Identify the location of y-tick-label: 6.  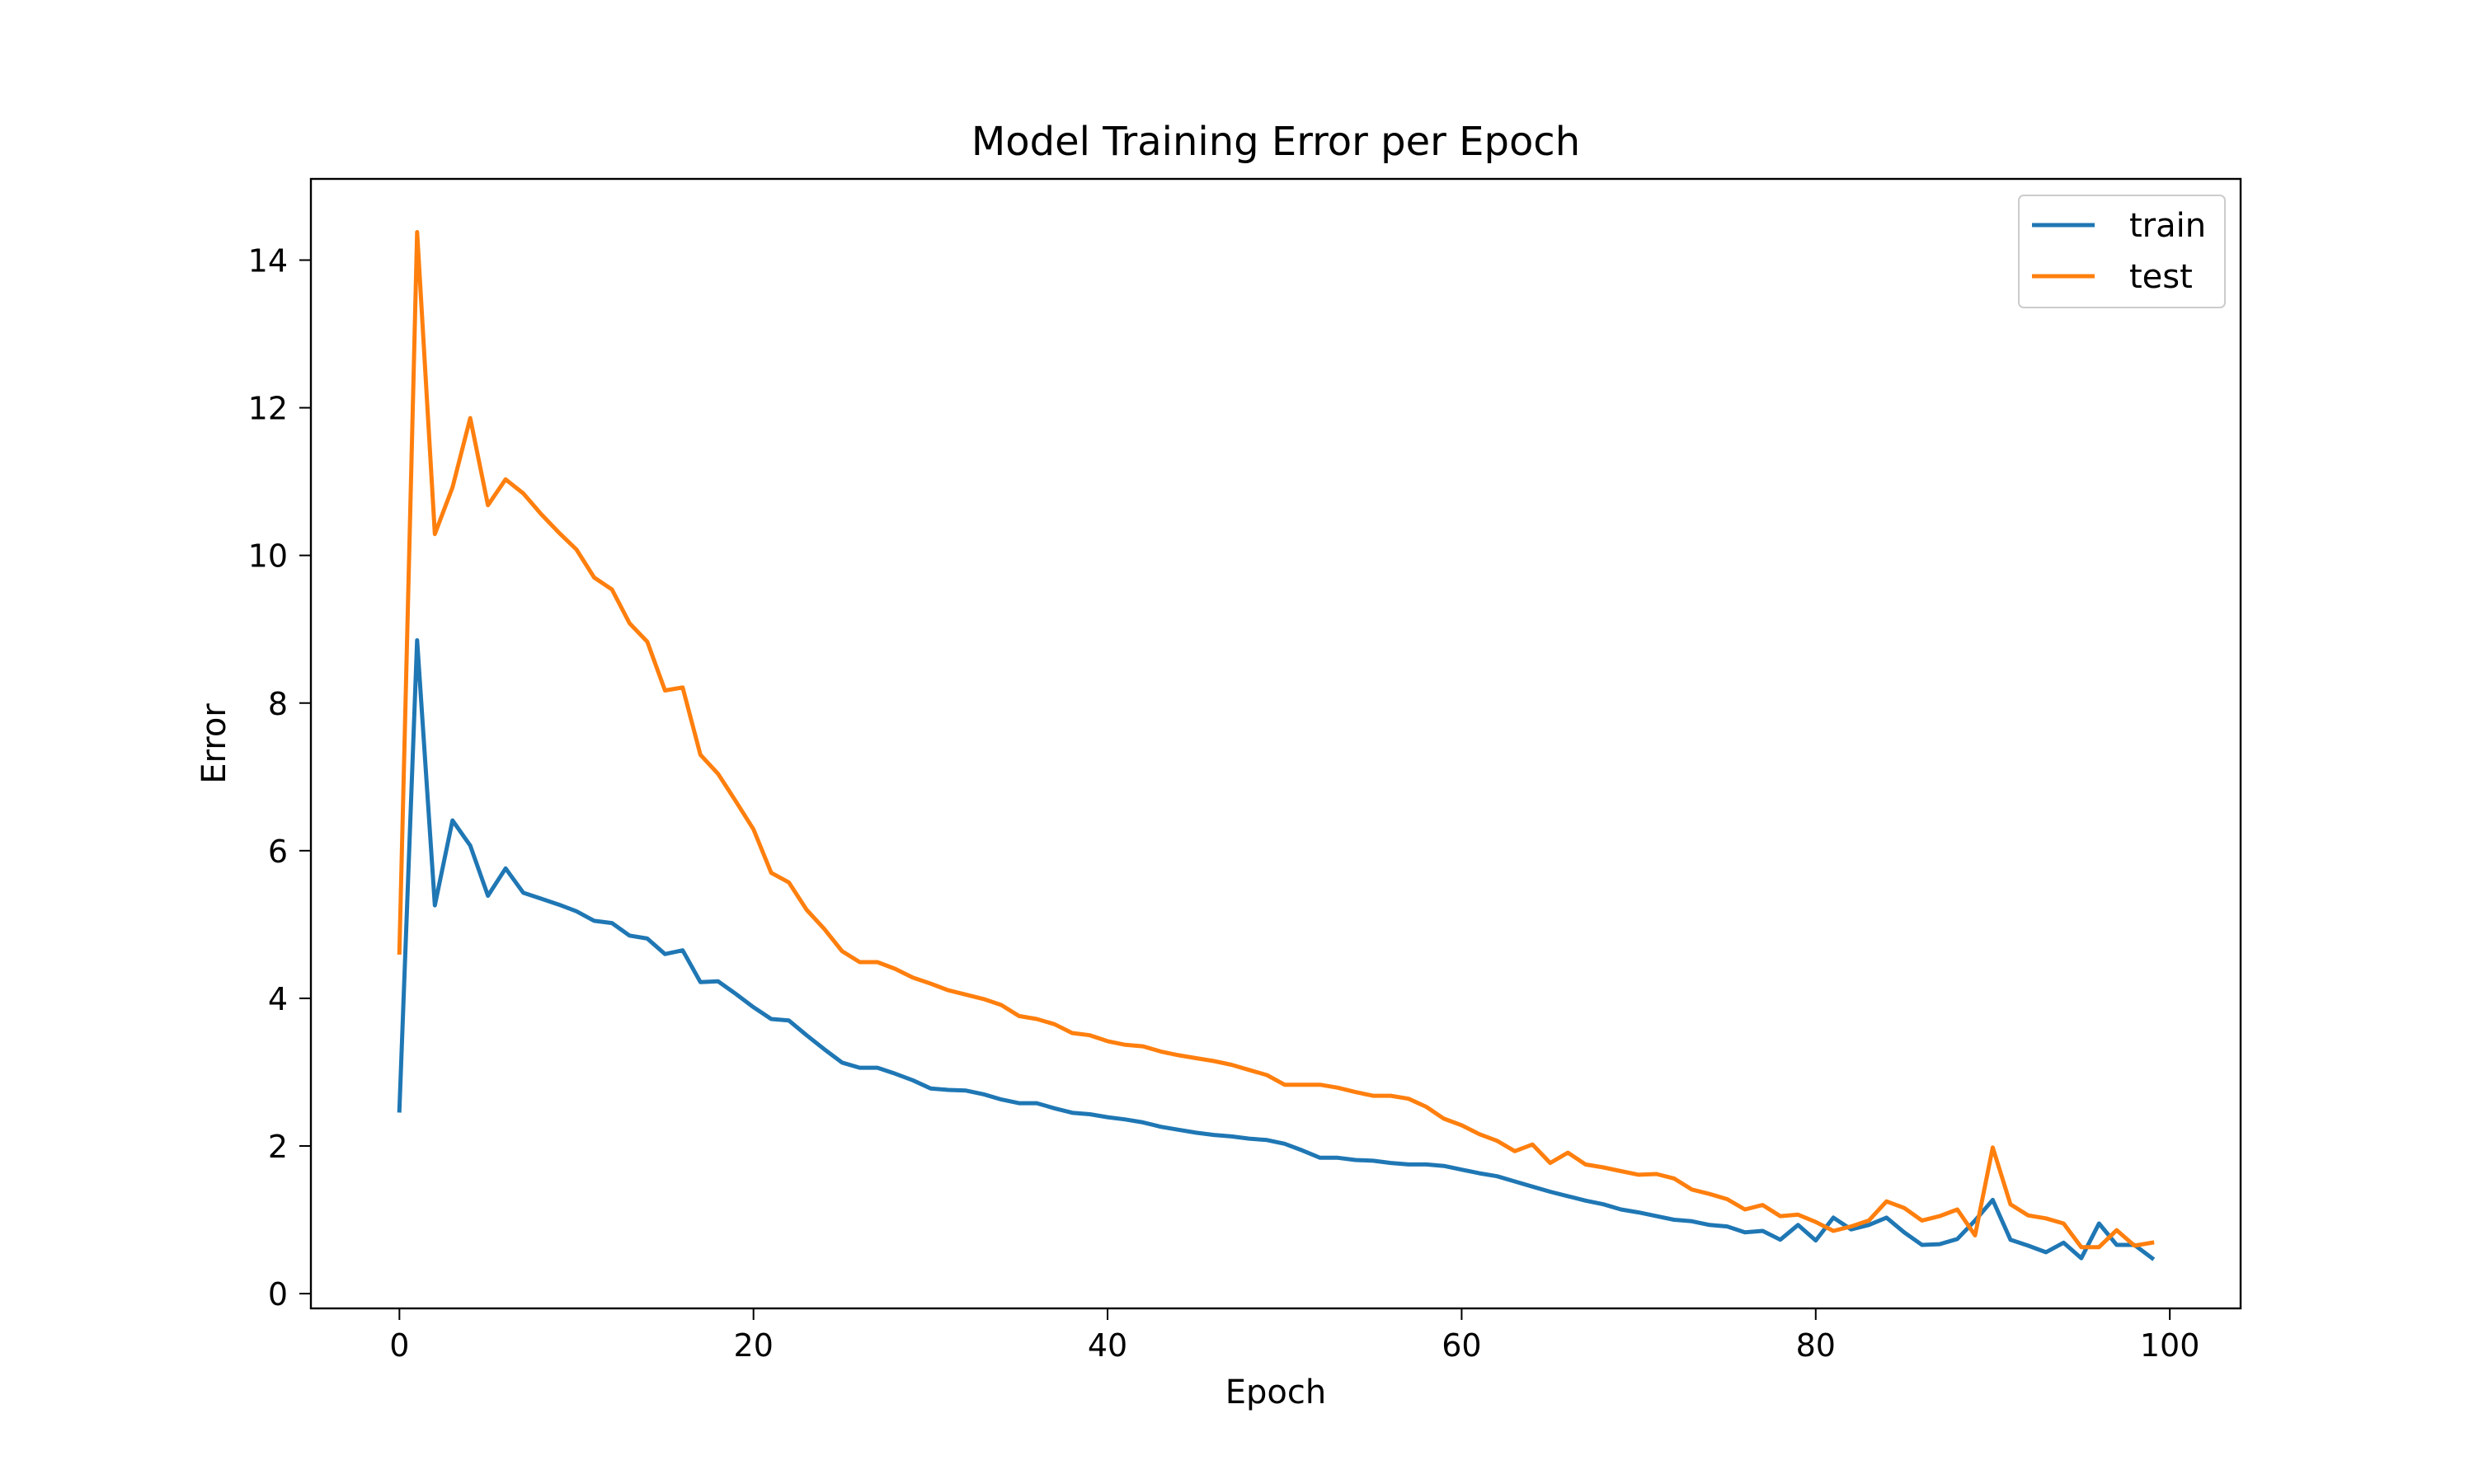
(278, 852).